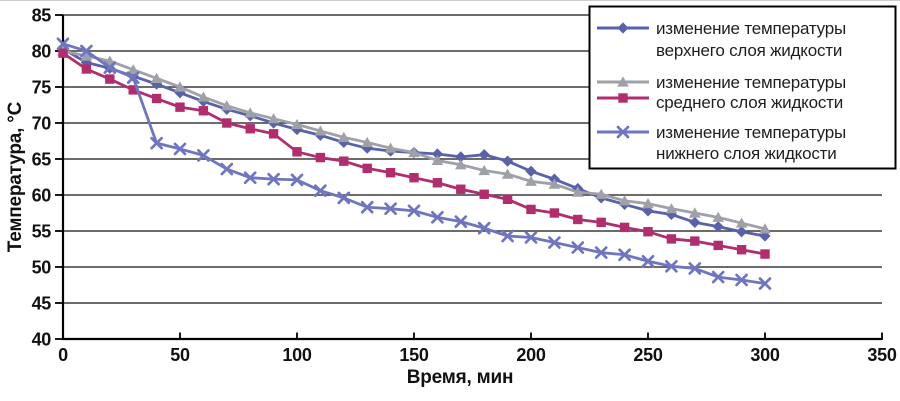  I want to click on y-tick-label: 70, so click(42, 124).